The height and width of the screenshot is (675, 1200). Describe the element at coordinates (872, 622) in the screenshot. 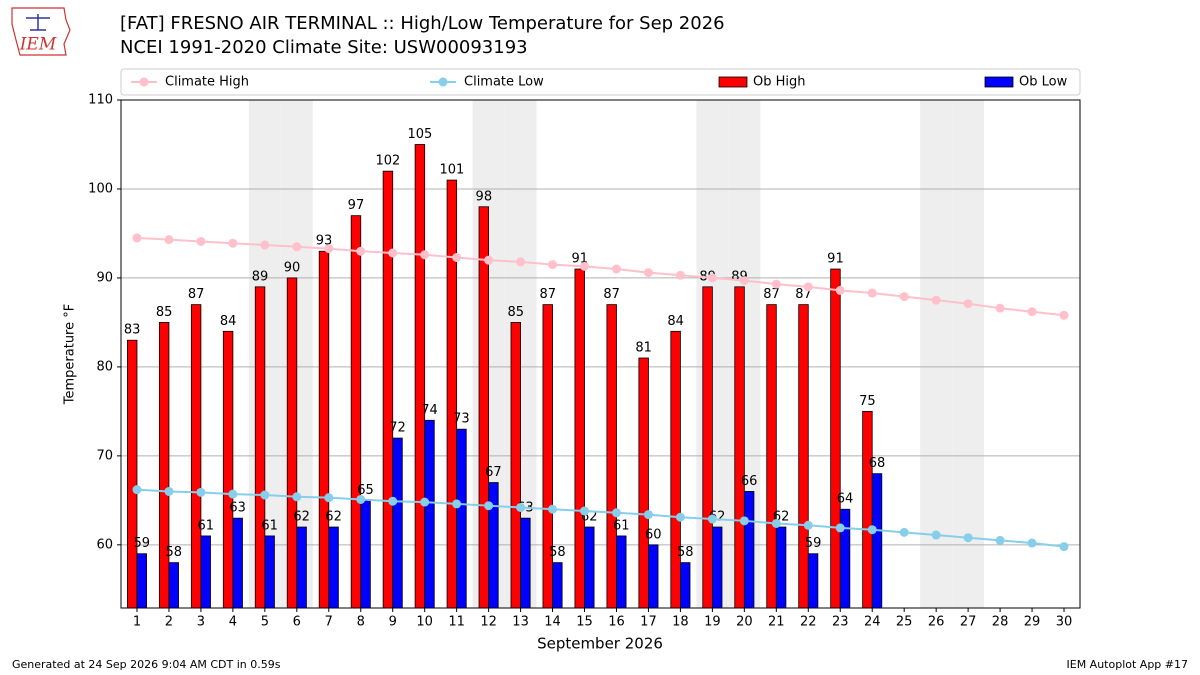

I see `x-tick-label: 24` at that location.